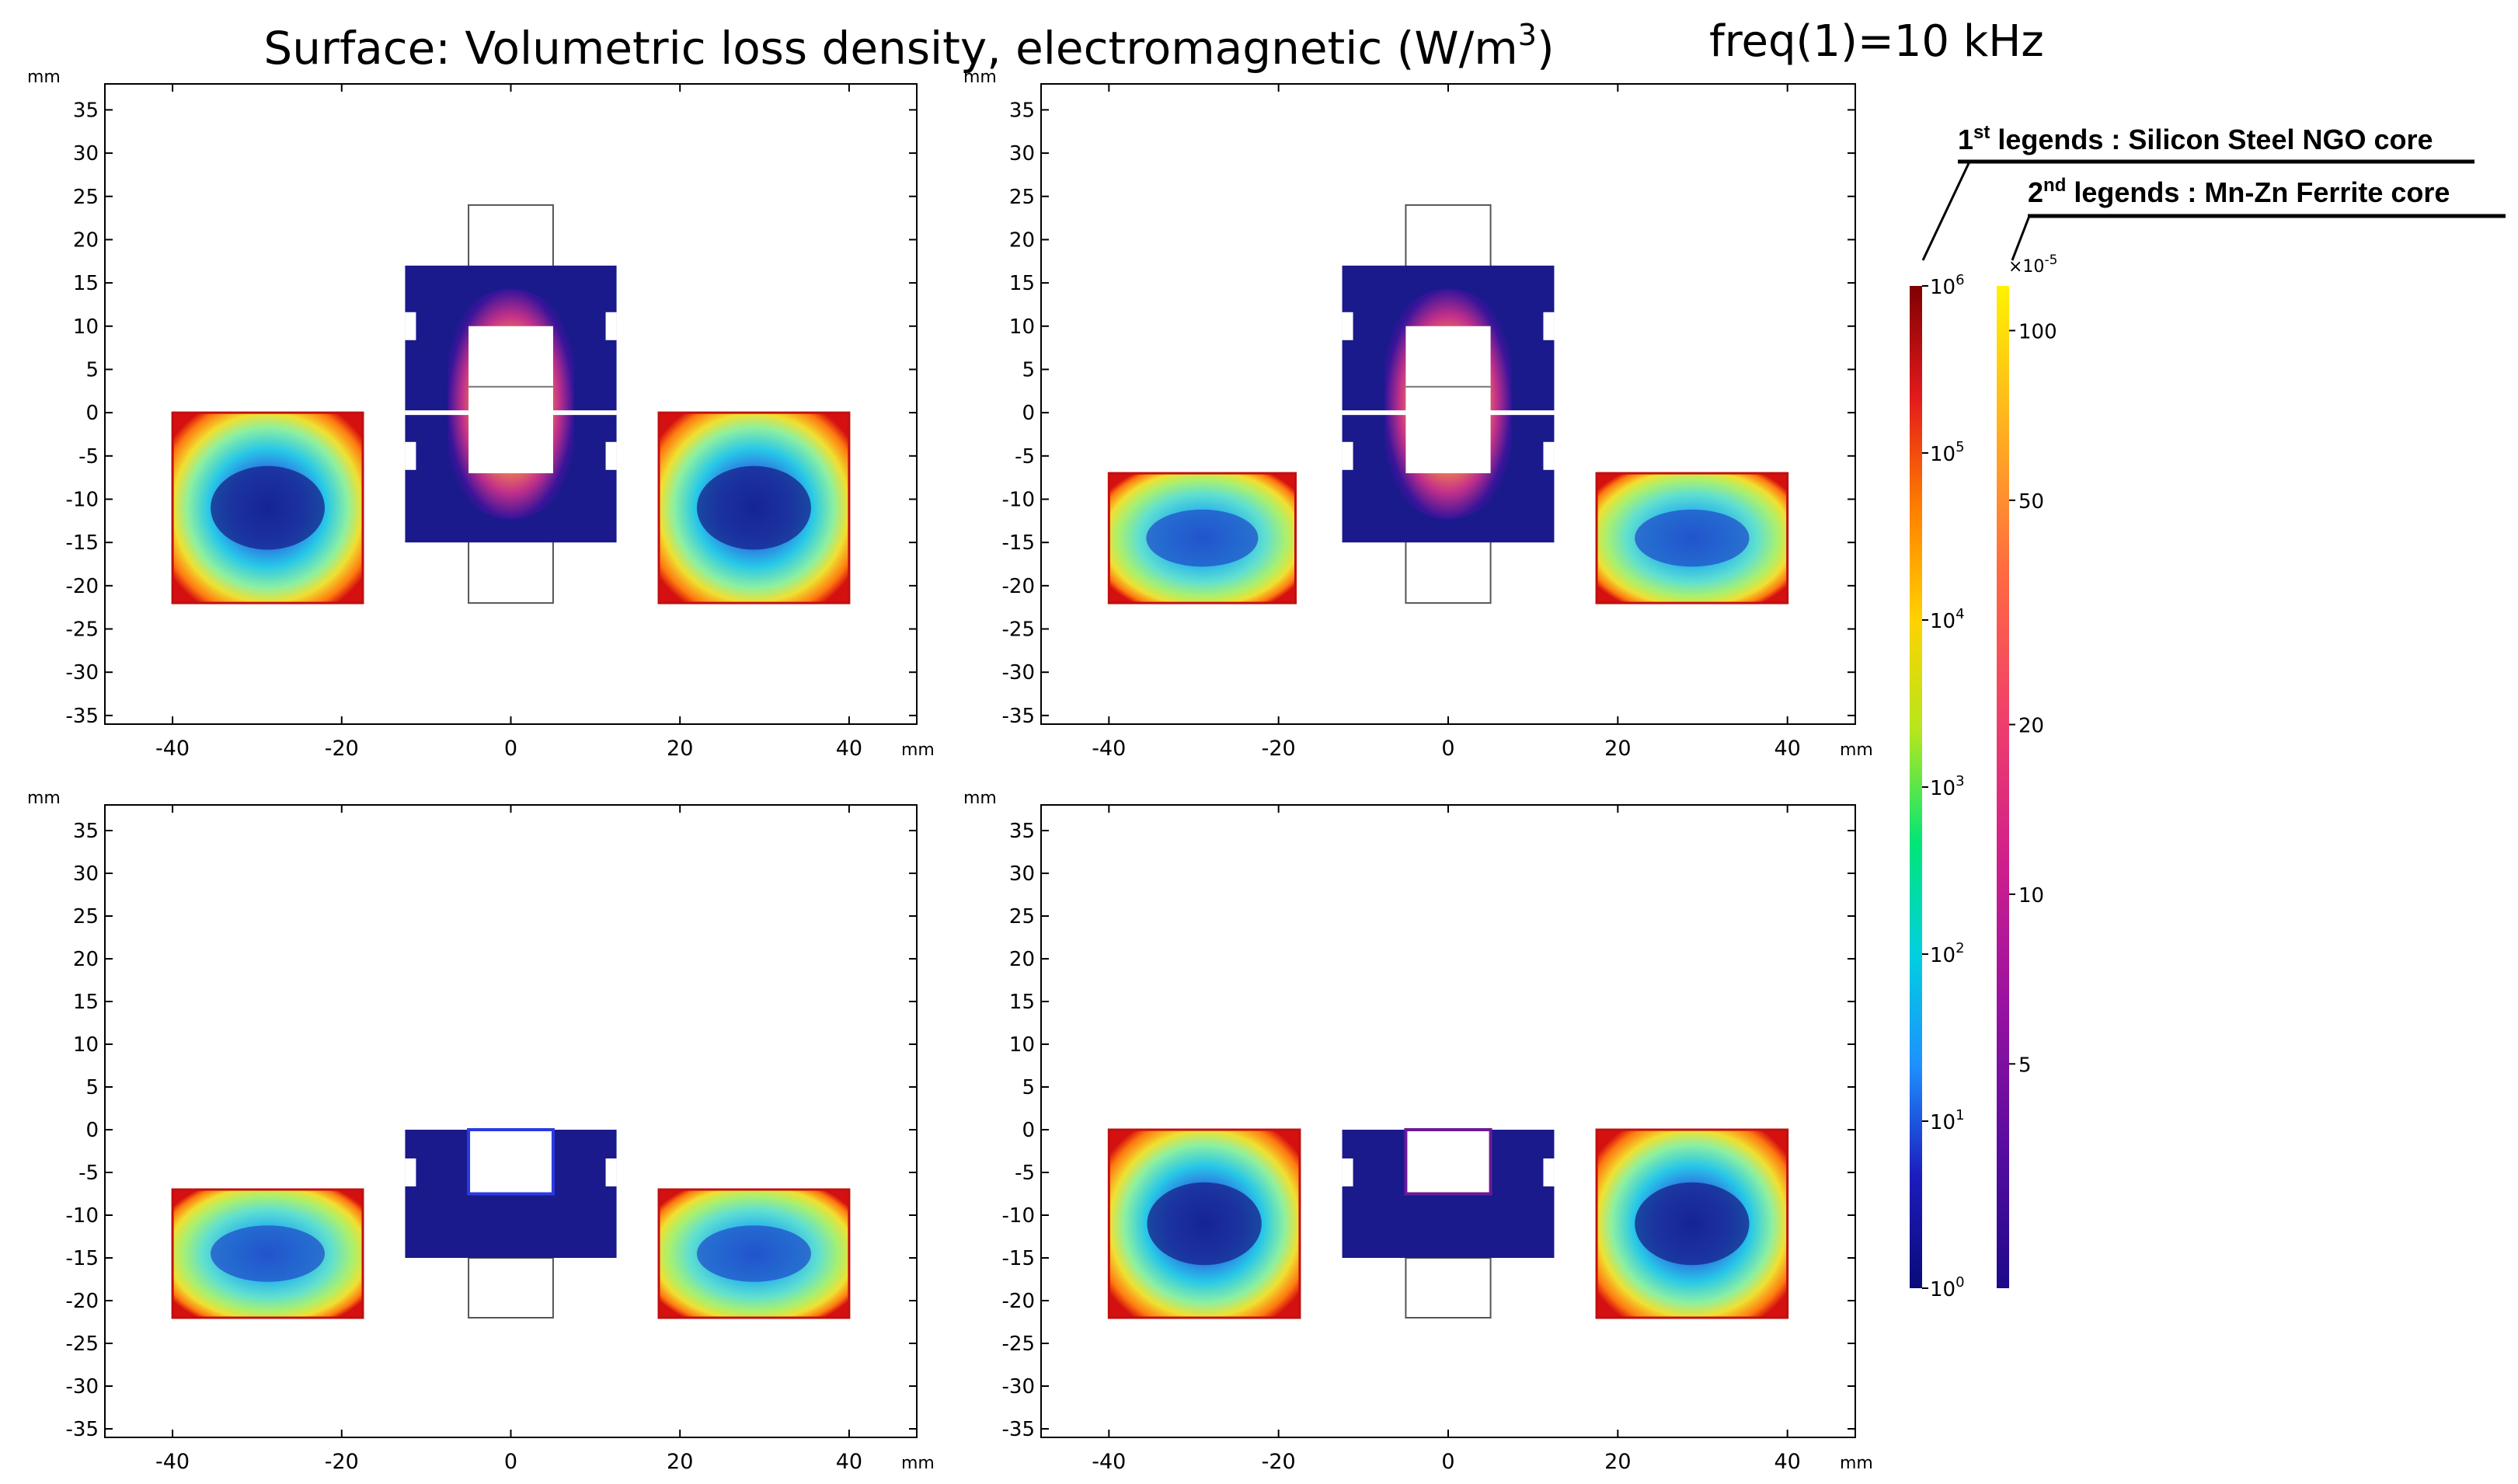 The width and height of the screenshot is (2518, 1484). What do you see at coordinates (1449, 413) in the screenshot?
I see `air-gap` at bounding box center [1449, 413].